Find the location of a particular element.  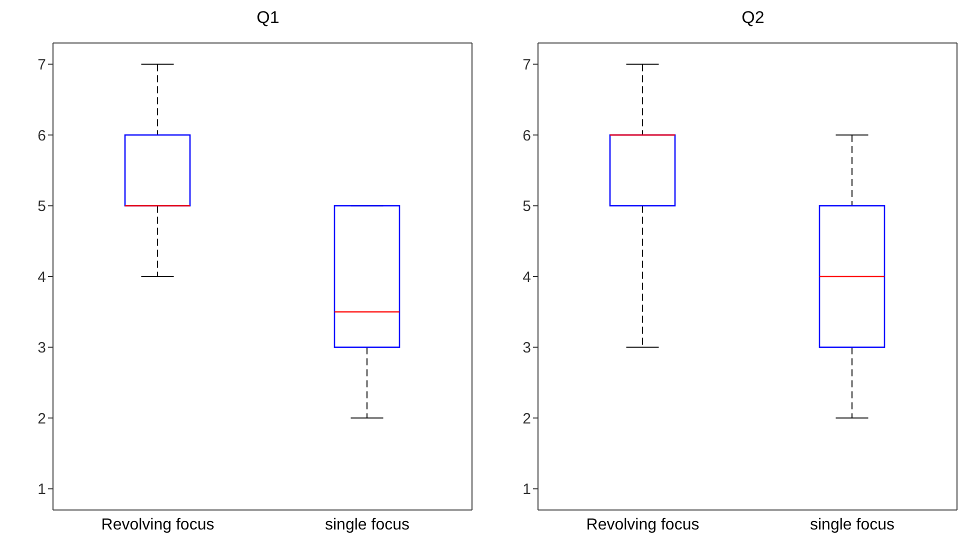

chart-title: Q2 is located at coordinates (753, 18).